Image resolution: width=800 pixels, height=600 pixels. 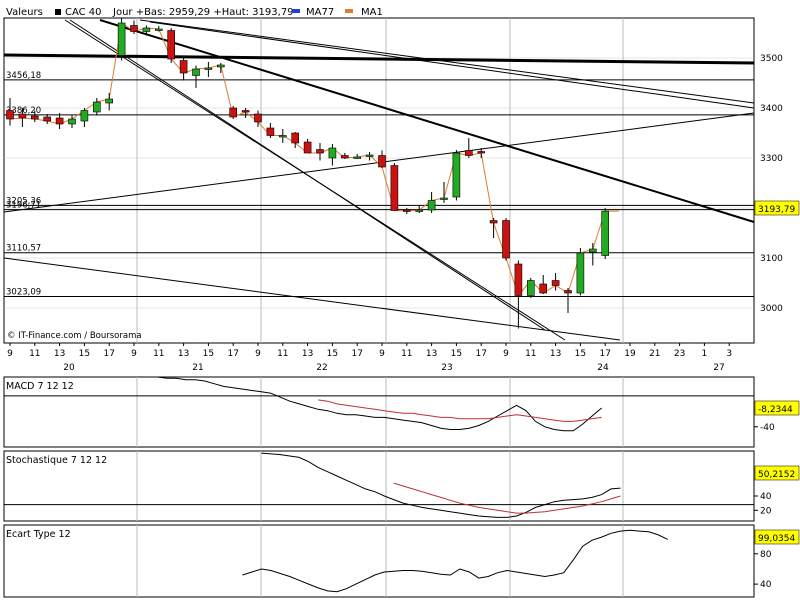 I want to click on price-tick-label: 3100, so click(x=771, y=259).